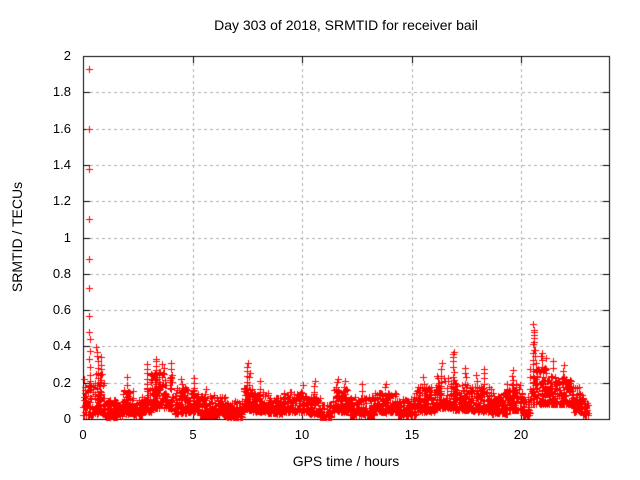 The image size is (640, 480). Describe the element at coordinates (346, 461) in the screenshot. I see `x-axis-label: GPS time / hours` at that location.